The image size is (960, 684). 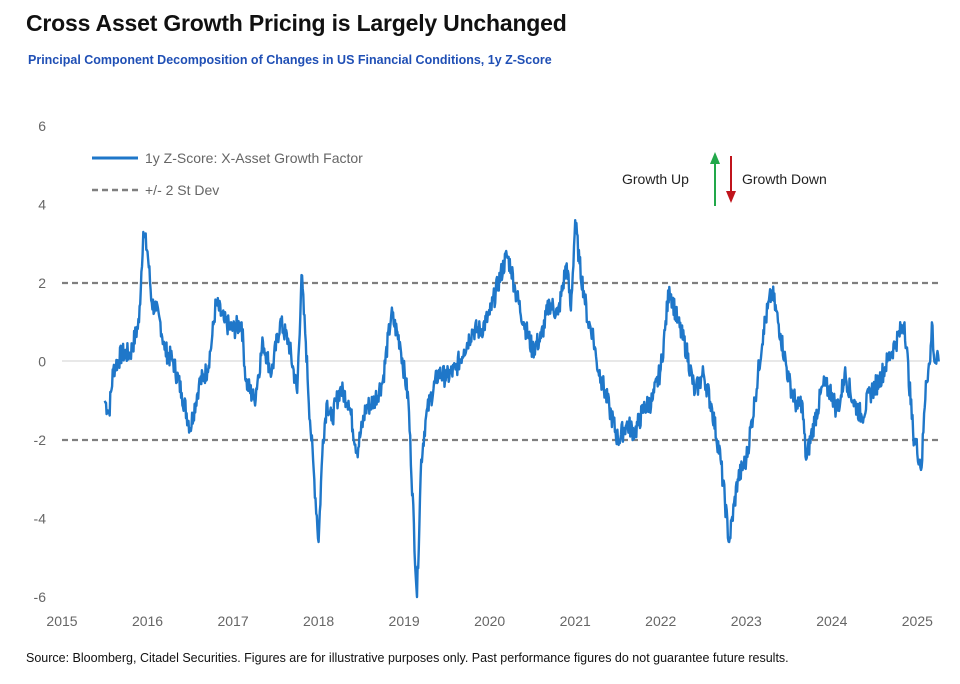 What do you see at coordinates (660, 621) in the screenshot?
I see `x-tick-label: 2022` at bounding box center [660, 621].